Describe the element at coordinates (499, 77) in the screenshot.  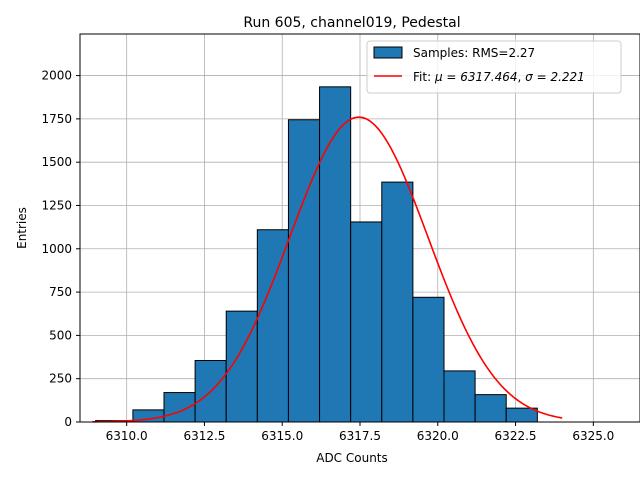
I see `legend-label-fit: Fit: μ = 6317.464, σ = 2.221` at that location.